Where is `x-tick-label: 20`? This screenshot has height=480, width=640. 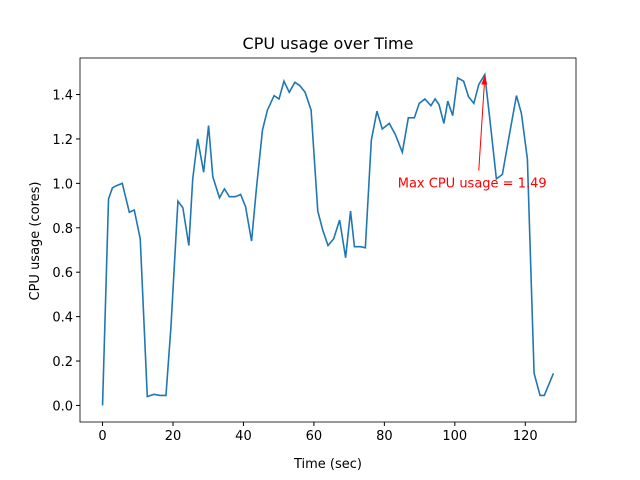 x-tick-label: 20 is located at coordinates (173, 436).